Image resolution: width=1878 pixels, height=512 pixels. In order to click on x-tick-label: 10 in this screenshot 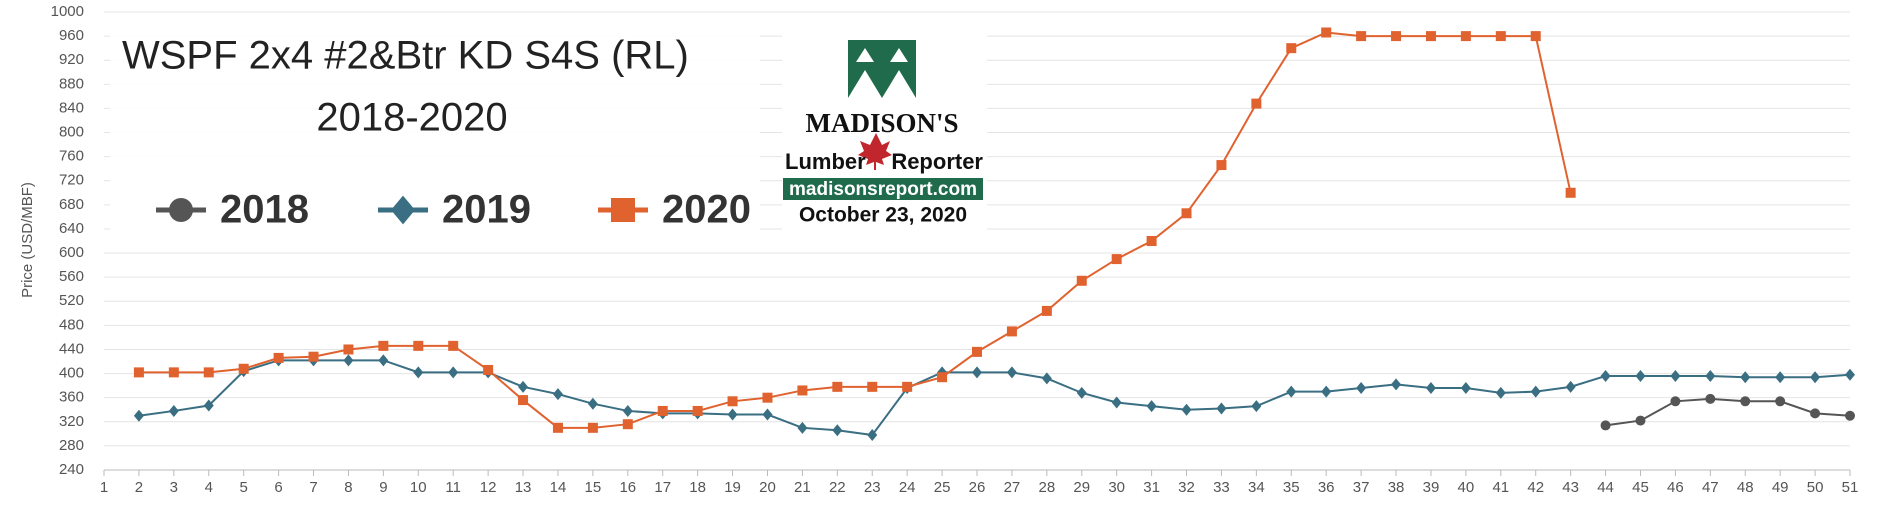, I will do `click(418, 487)`.